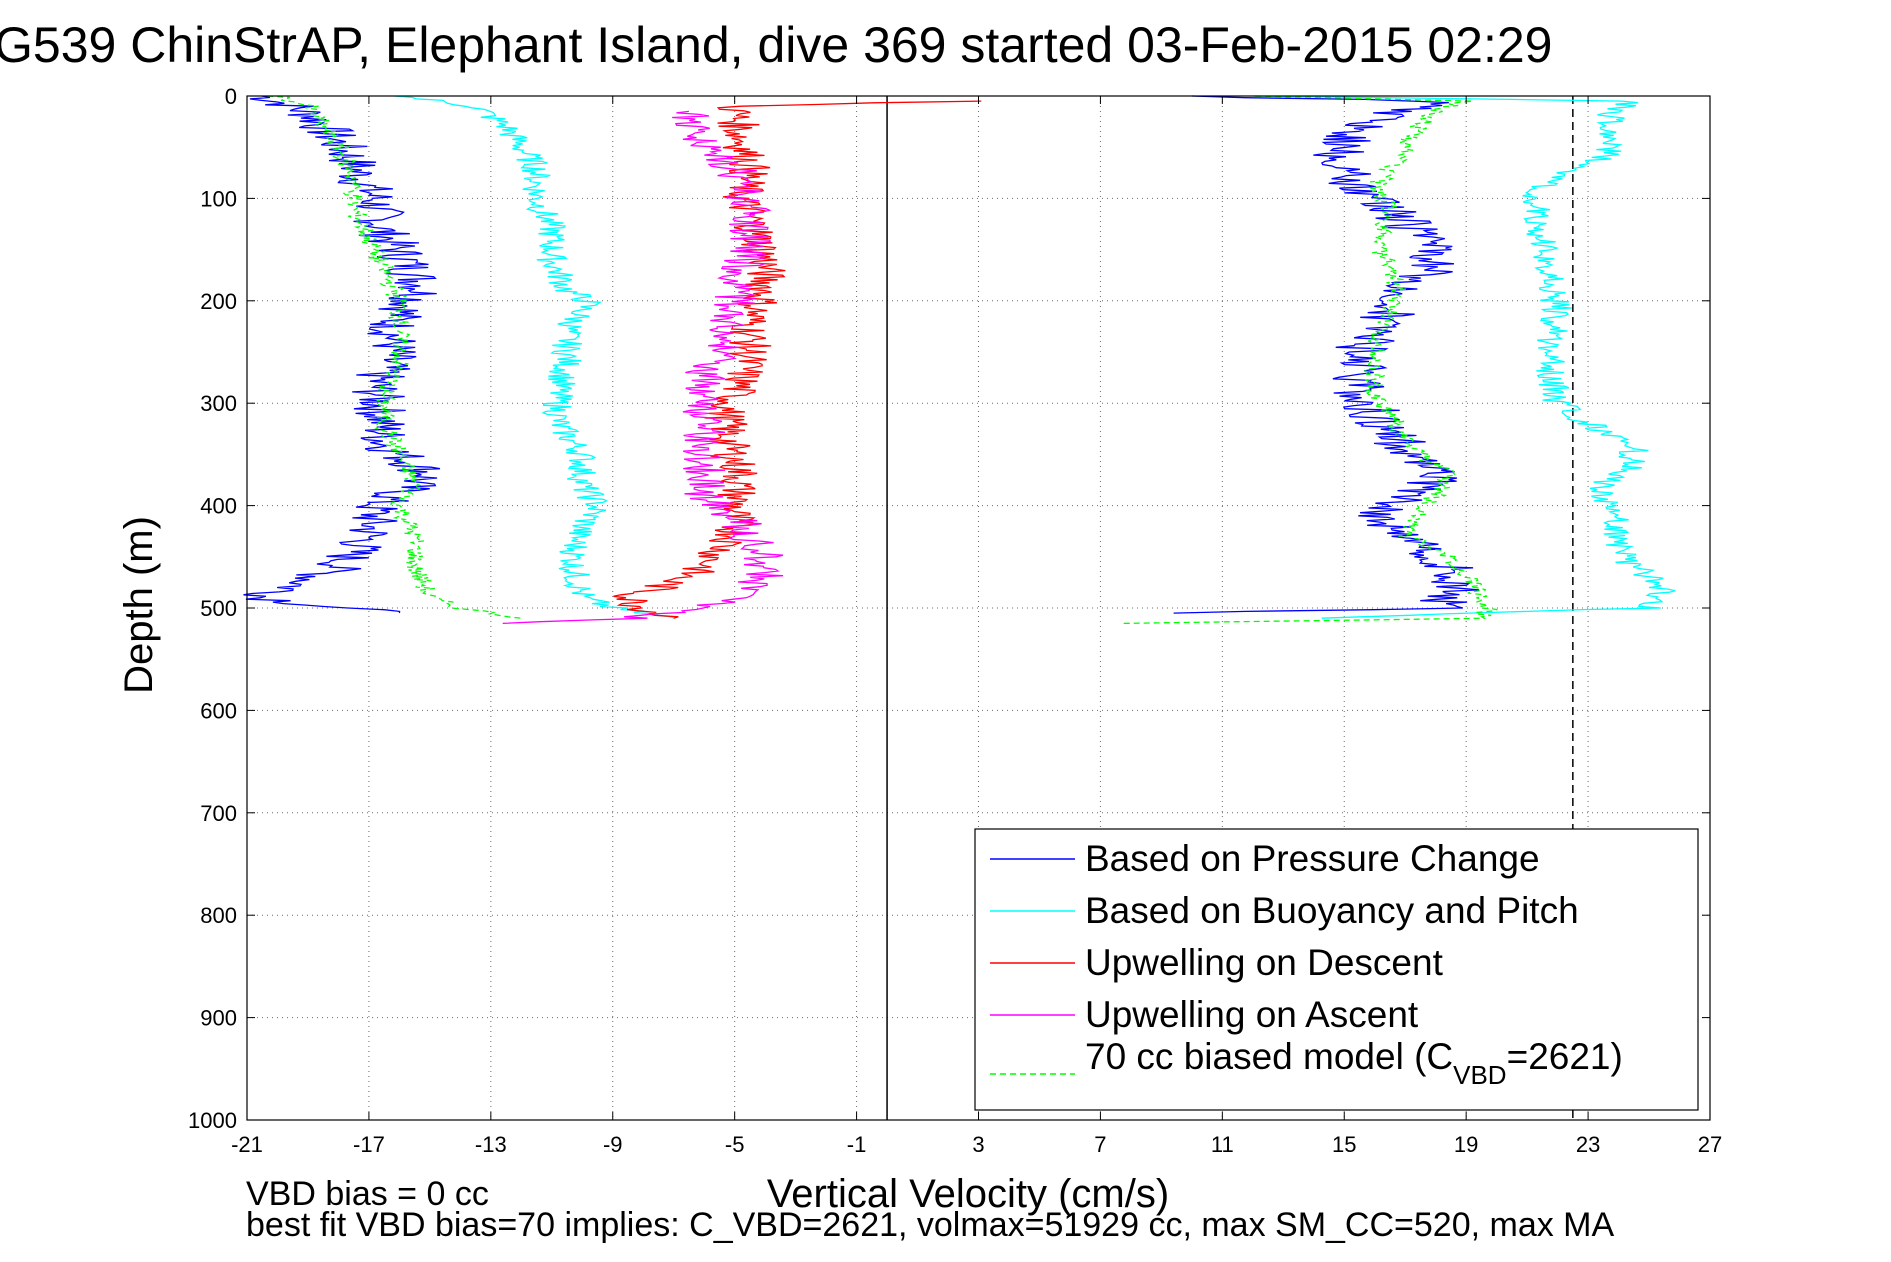  Describe the element at coordinates (1344, 1144) in the screenshot. I see `x-tick-label: 15` at that location.